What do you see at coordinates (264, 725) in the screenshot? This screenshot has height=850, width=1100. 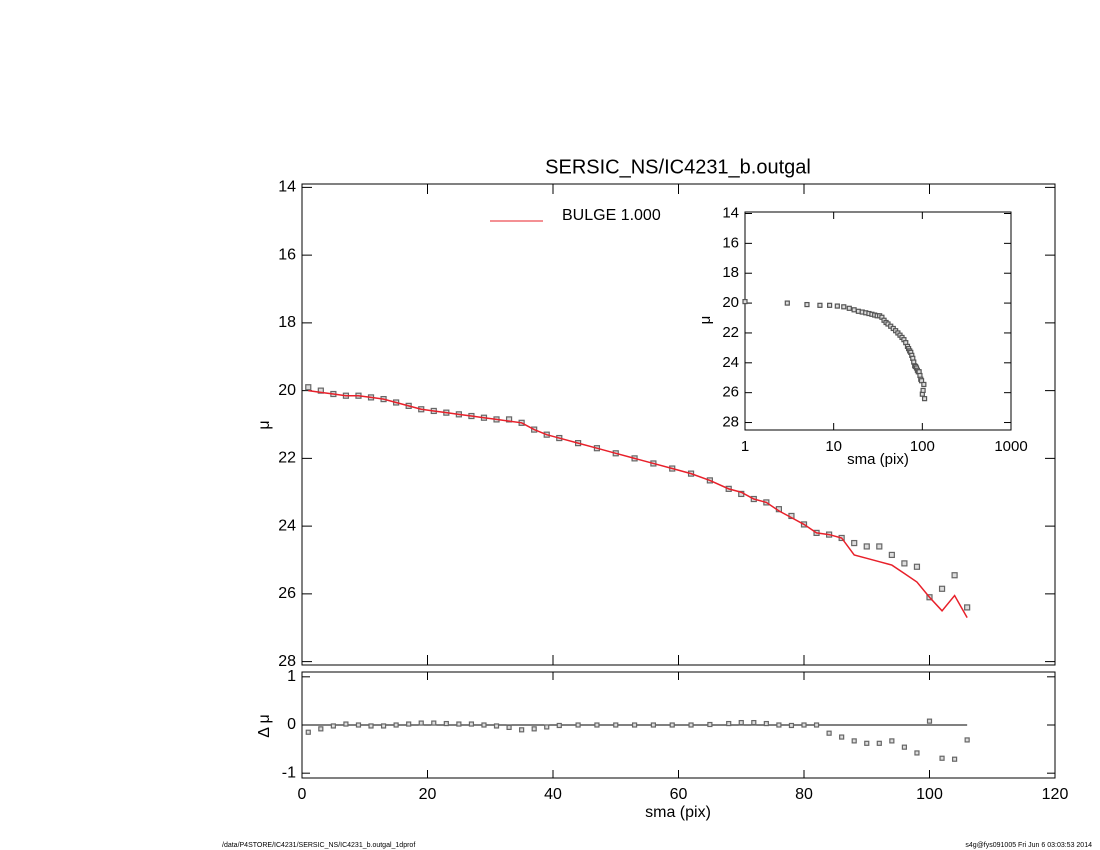 I see `y-axis-label: Δ μ` at bounding box center [264, 725].